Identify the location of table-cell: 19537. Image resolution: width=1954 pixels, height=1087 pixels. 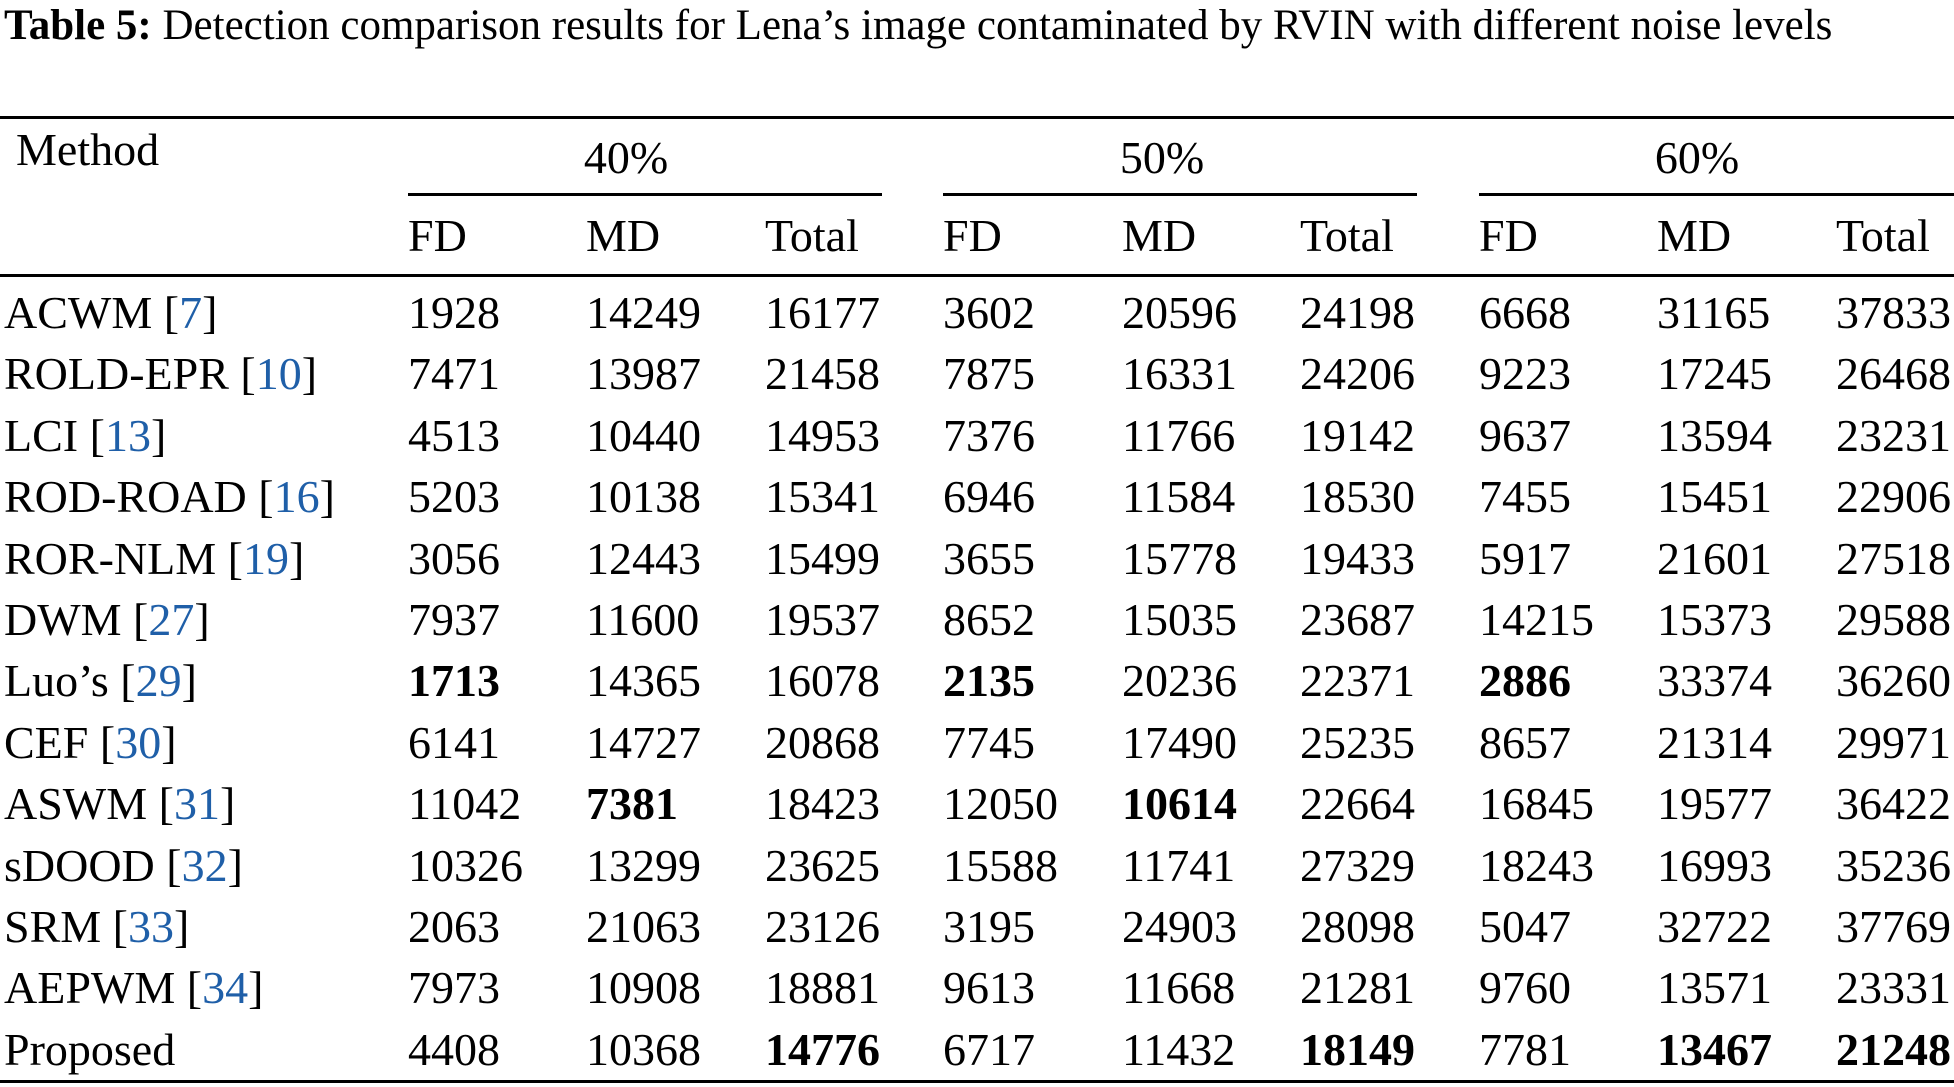
(822, 619).